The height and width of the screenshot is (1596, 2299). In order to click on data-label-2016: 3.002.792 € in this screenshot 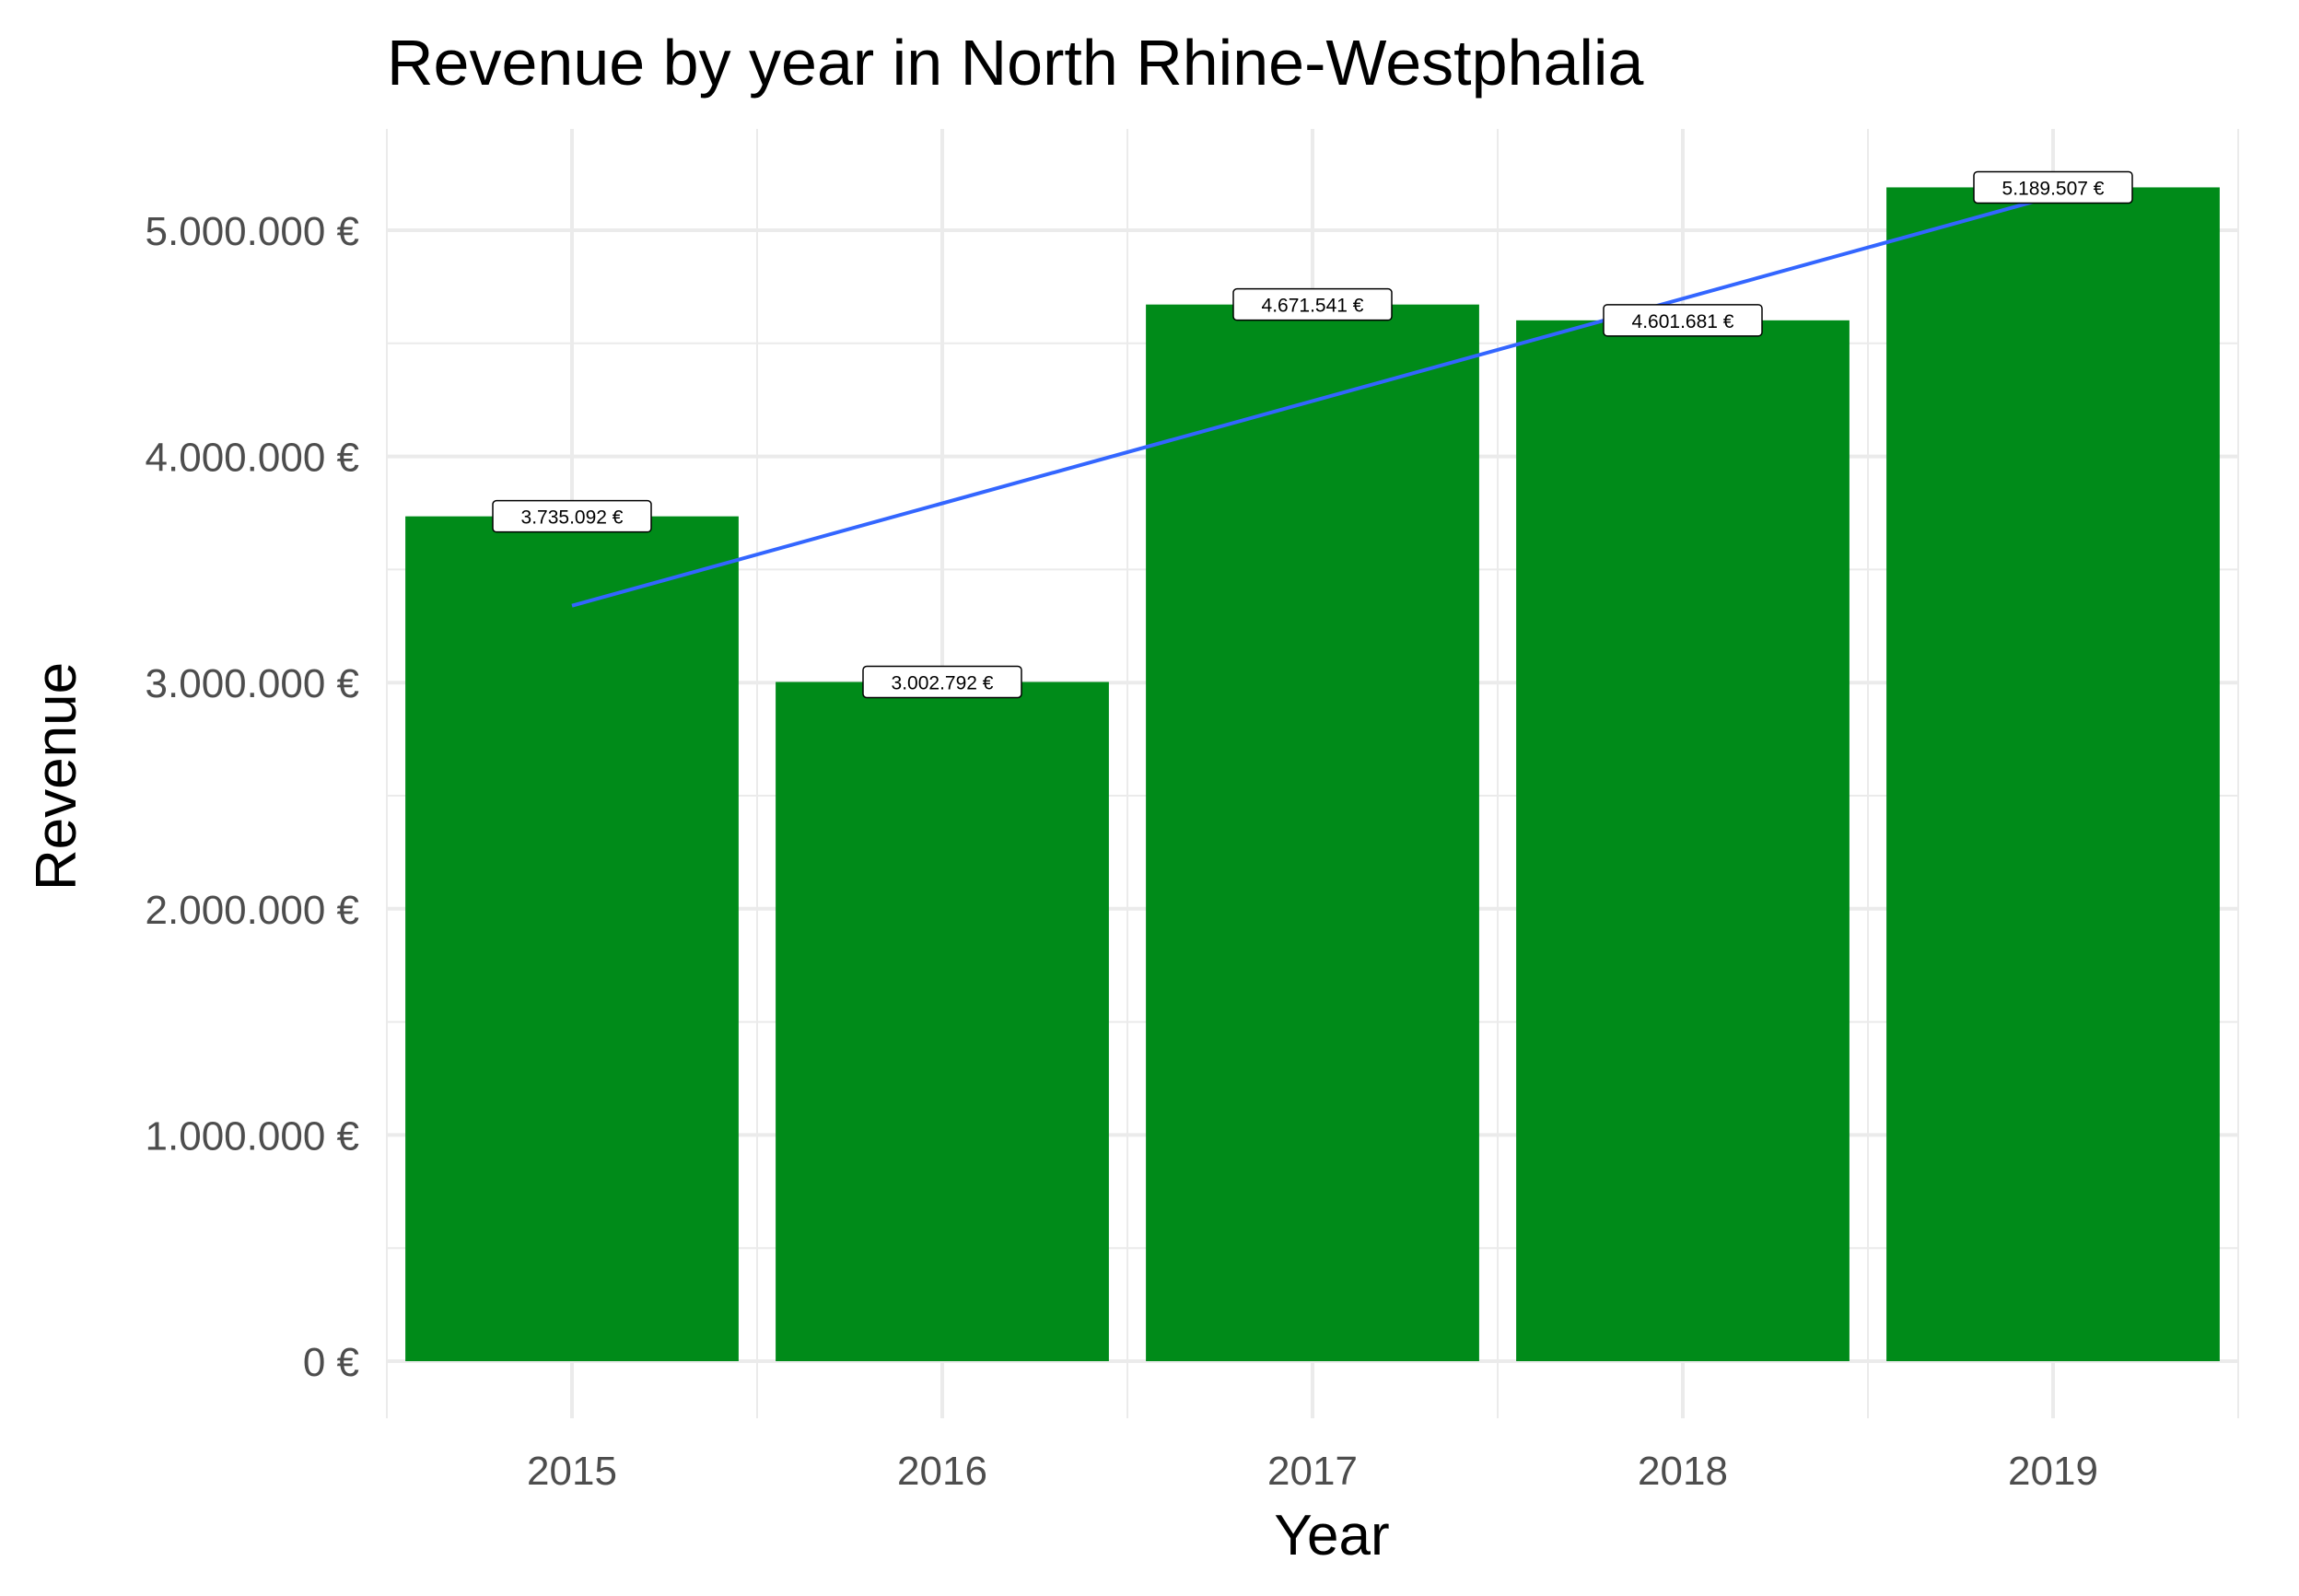, I will do `click(942, 682)`.